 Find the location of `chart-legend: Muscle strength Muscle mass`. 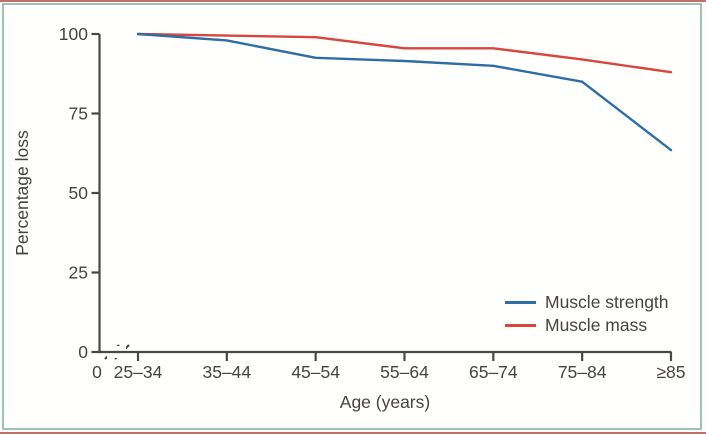

chart-legend: Muscle strength Muscle mass is located at coordinates (587, 314).